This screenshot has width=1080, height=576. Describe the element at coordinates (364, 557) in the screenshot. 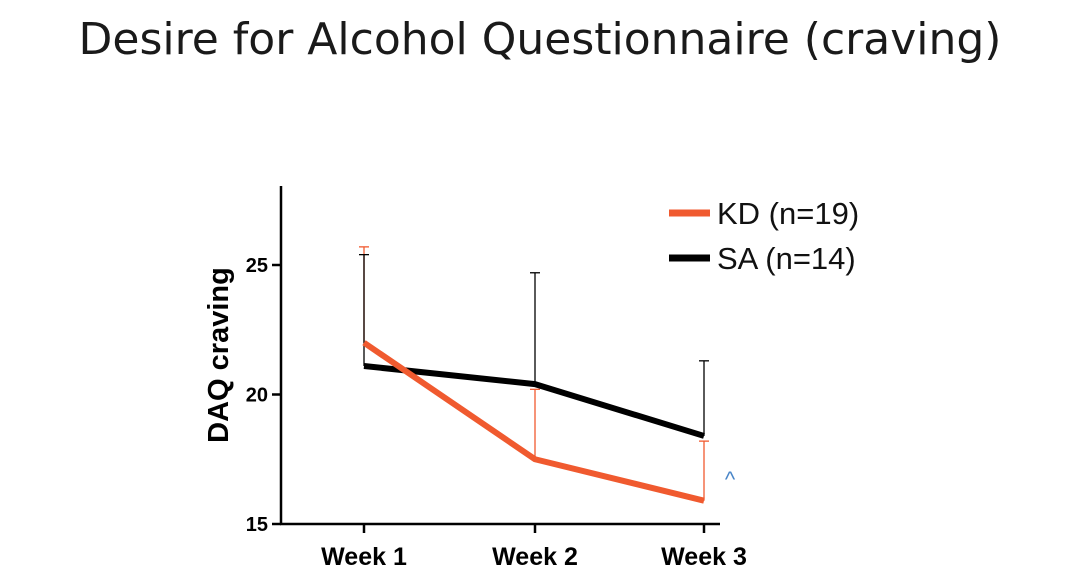

I see `x-tick-label: Week 1` at that location.